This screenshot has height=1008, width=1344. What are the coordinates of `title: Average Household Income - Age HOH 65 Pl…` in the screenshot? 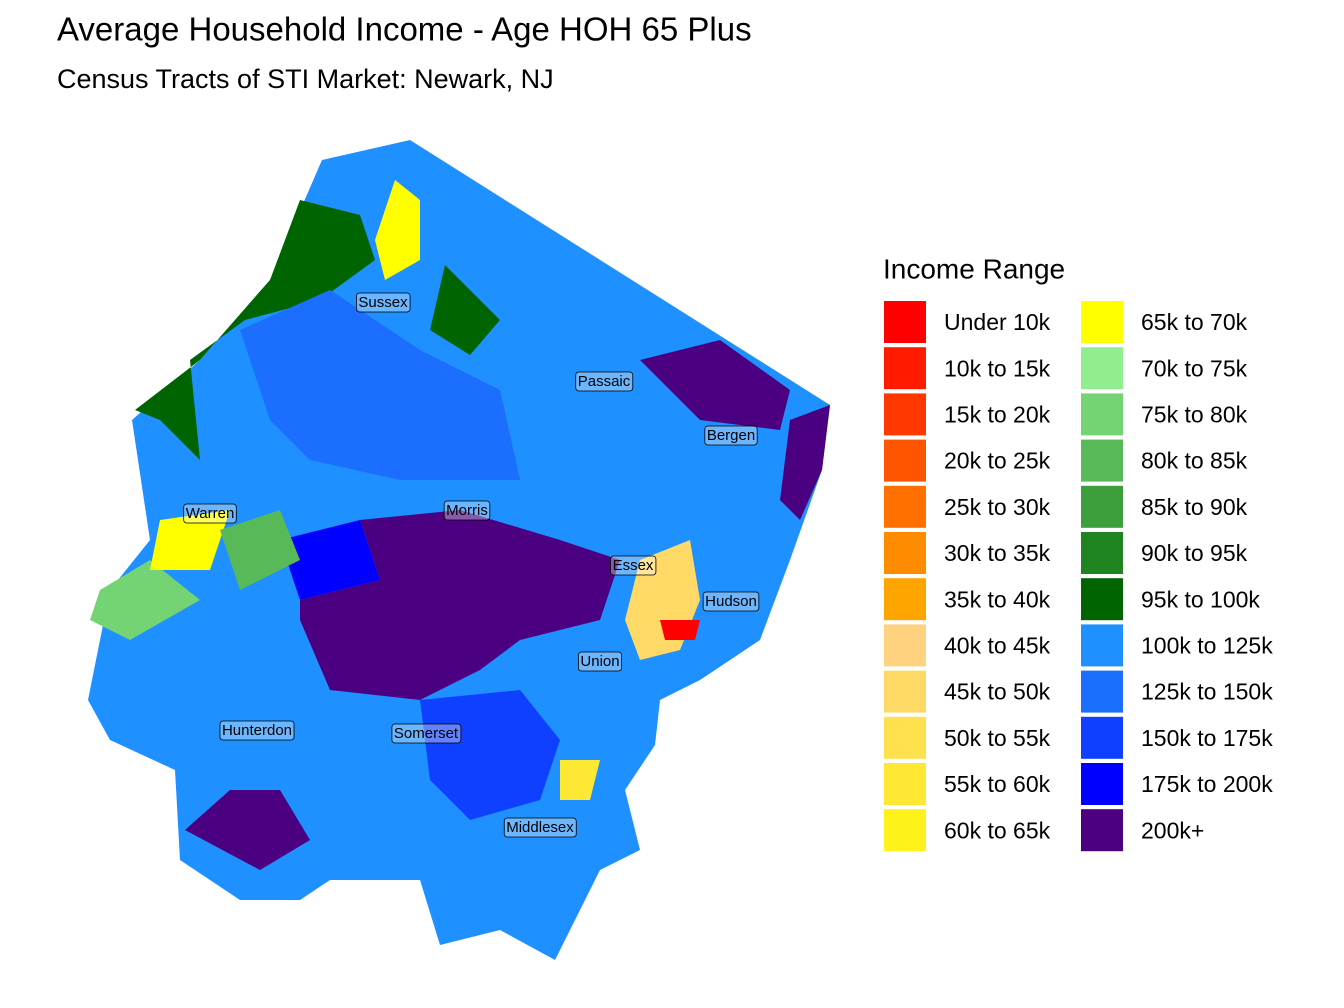 It's located at (404, 29).